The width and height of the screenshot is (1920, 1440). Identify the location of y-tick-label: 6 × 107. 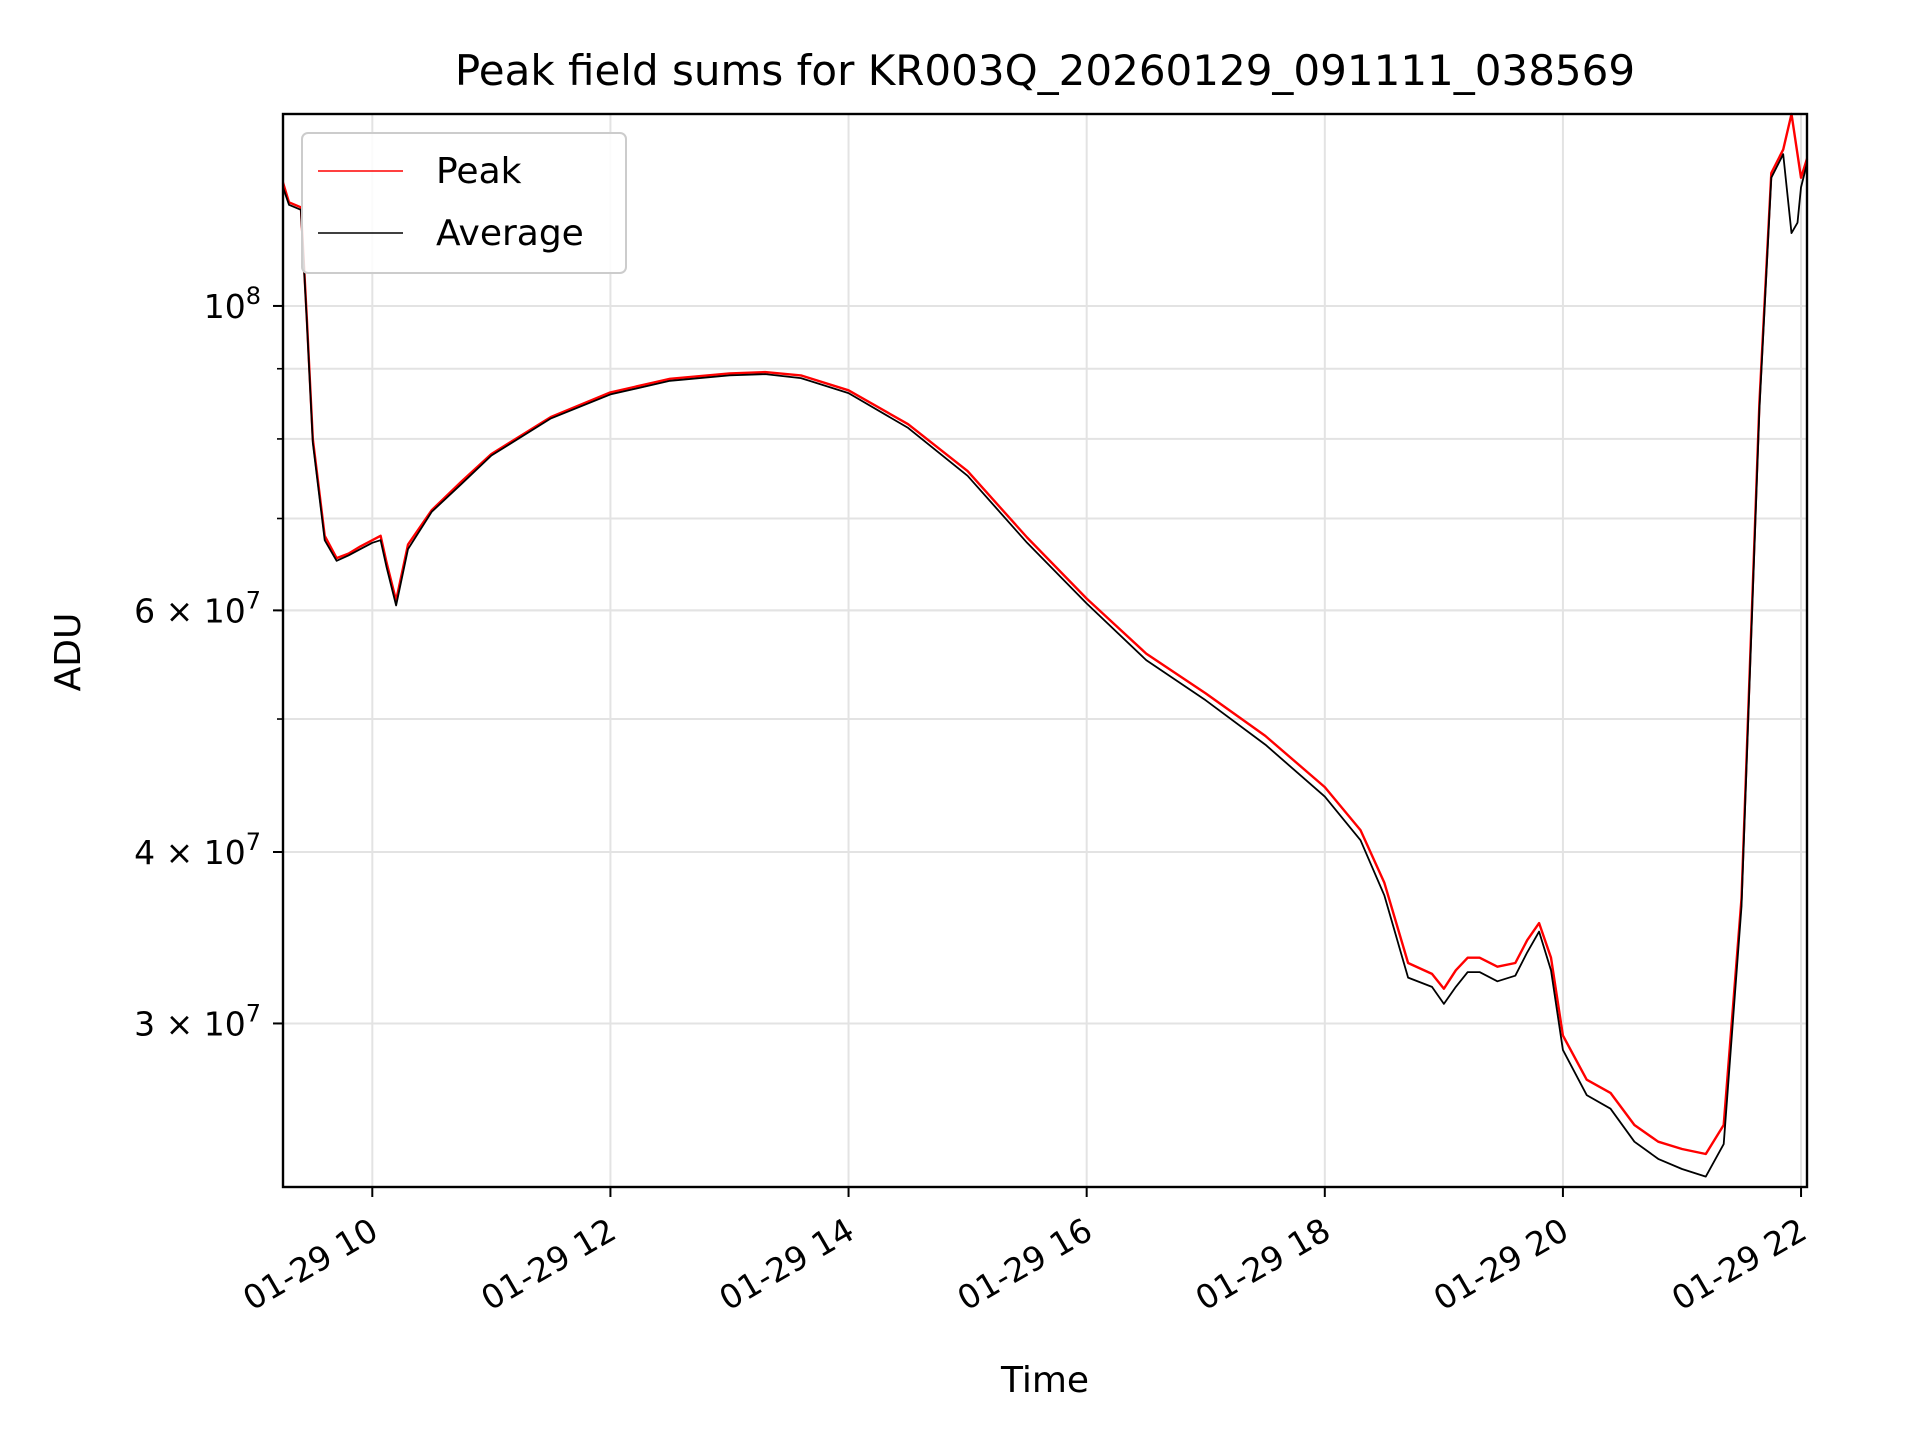
(197, 608).